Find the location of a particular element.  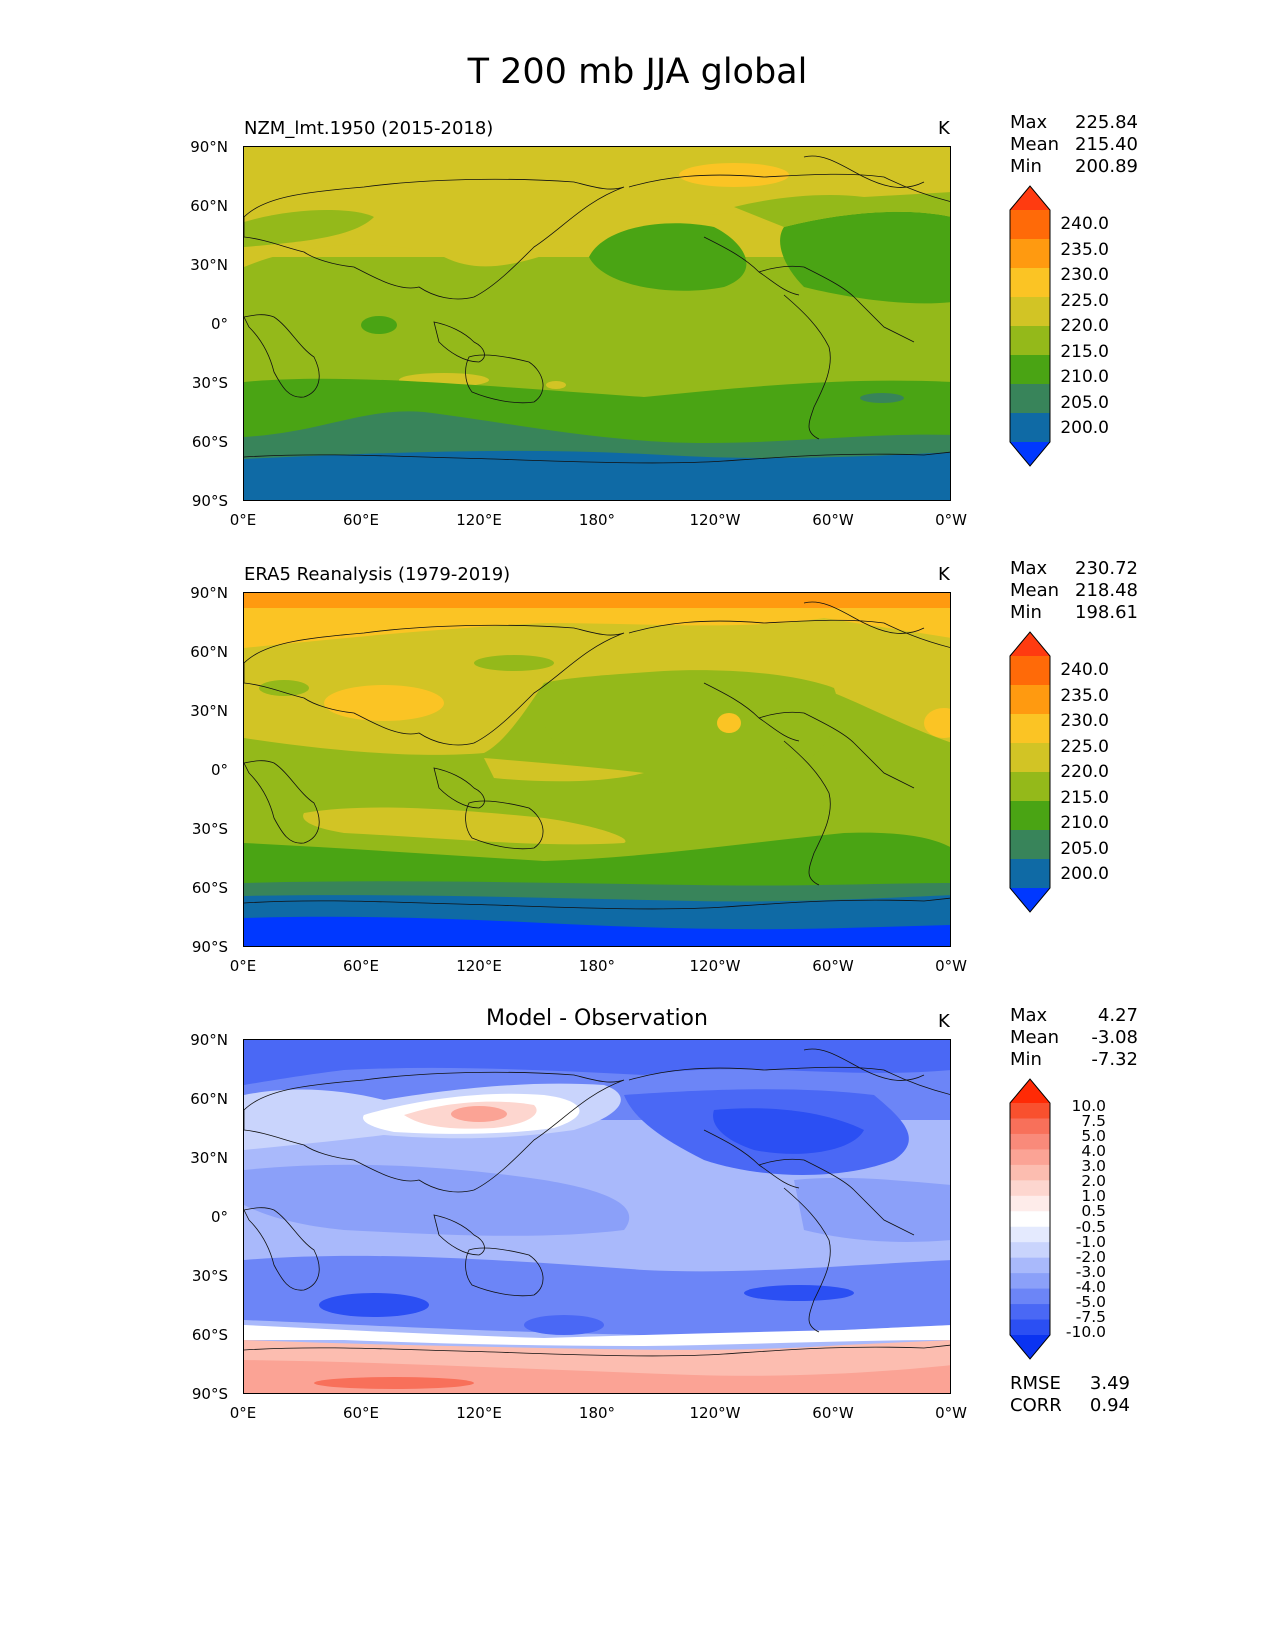

colorbar-tick-label: -3.0 is located at coordinates (1090, 1271).